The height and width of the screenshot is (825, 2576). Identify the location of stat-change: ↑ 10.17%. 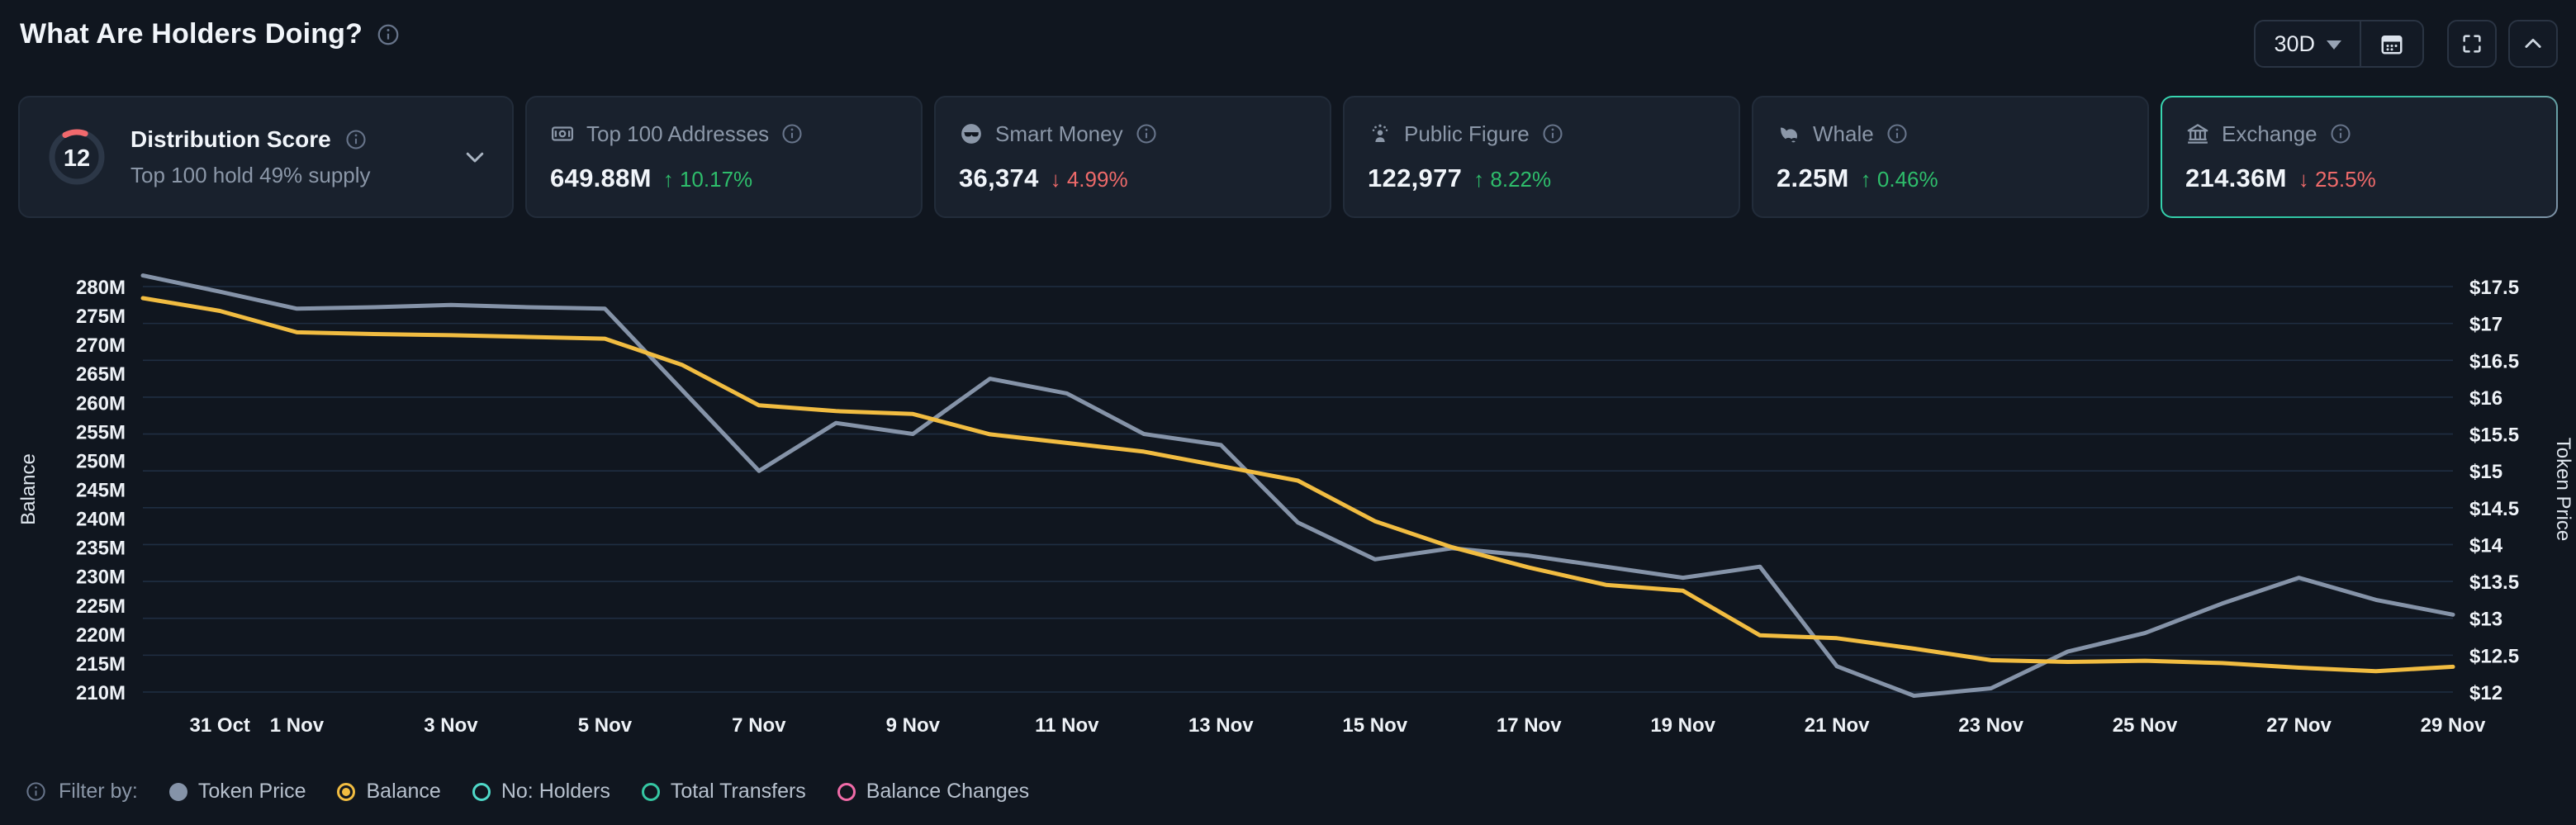
(707, 179).